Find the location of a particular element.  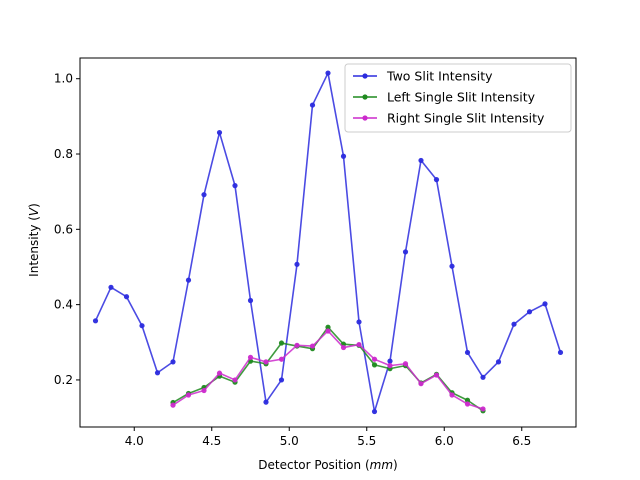

x-tick-label: 6.0 is located at coordinates (444, 441).